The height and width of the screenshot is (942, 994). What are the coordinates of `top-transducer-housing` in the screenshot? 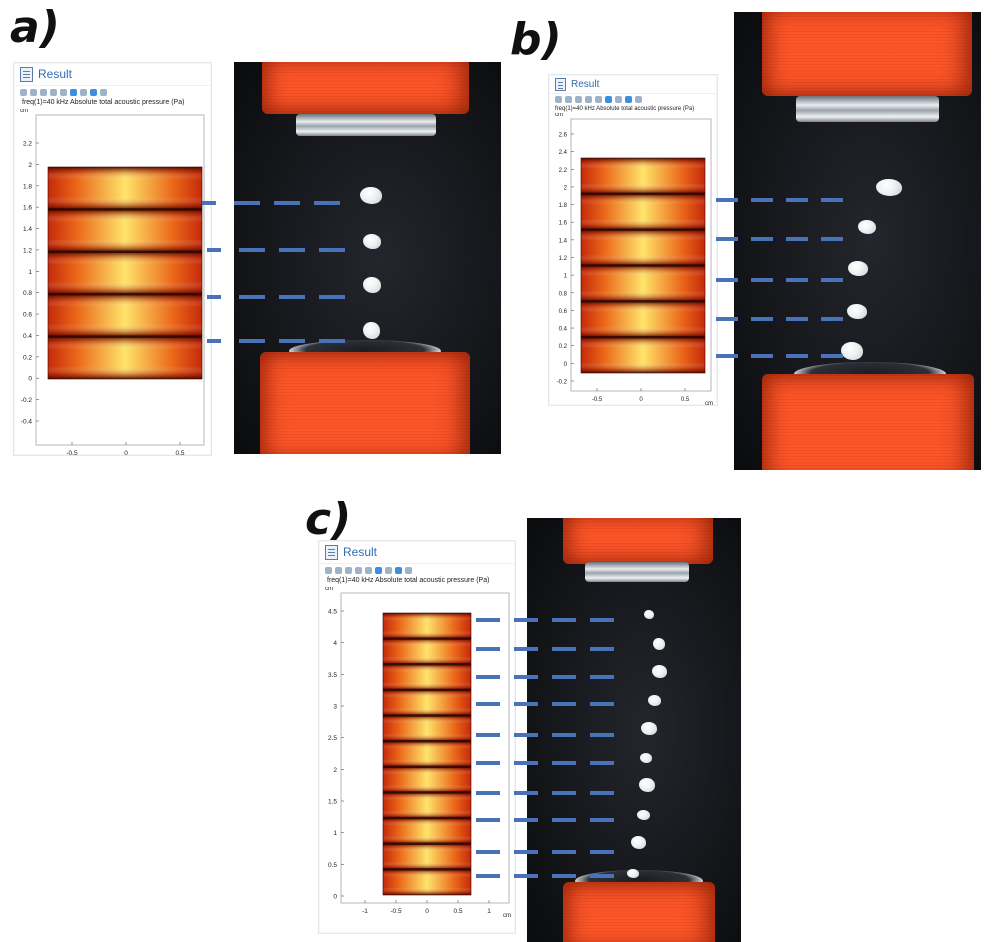 It's located at (638, 541).